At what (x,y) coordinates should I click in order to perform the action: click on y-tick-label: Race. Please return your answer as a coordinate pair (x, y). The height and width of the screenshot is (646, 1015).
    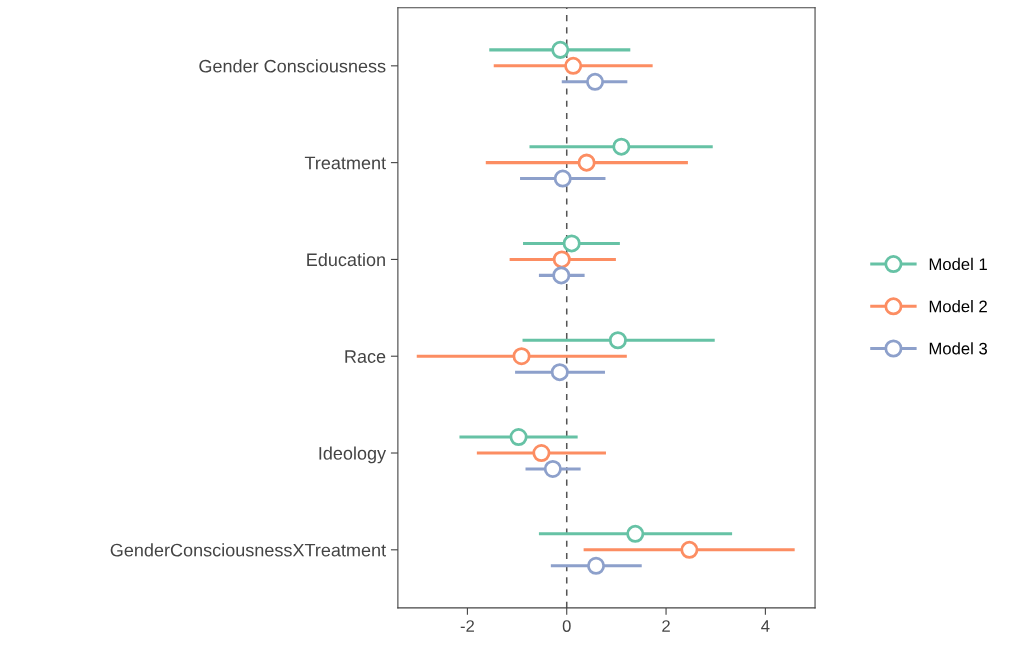
    Looking at the image, I should click on (365, 356).